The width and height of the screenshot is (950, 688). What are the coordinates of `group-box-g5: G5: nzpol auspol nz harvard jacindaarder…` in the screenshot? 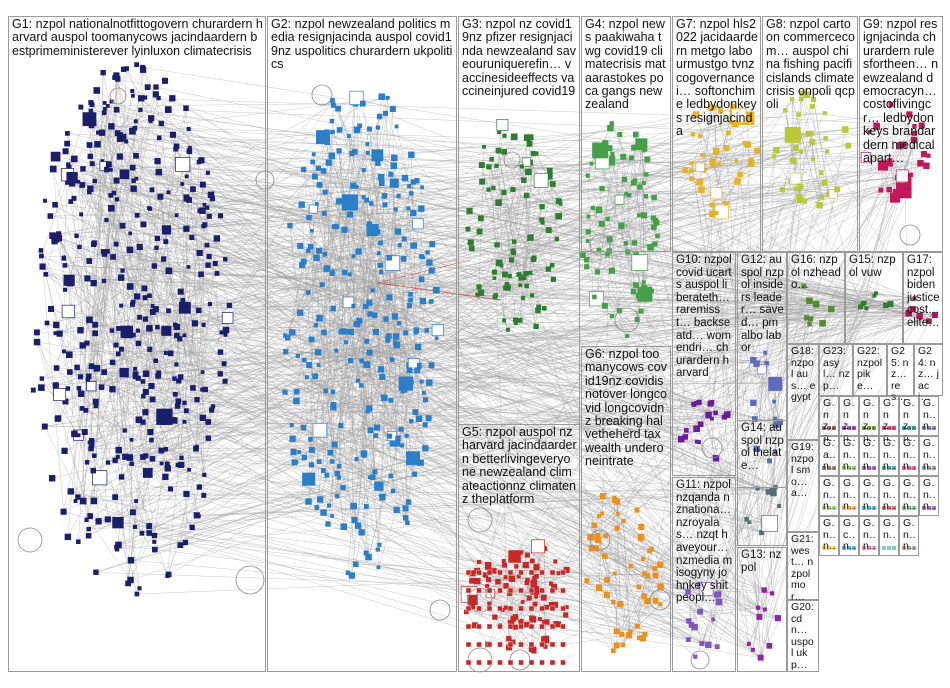 It's located at (519, 548).